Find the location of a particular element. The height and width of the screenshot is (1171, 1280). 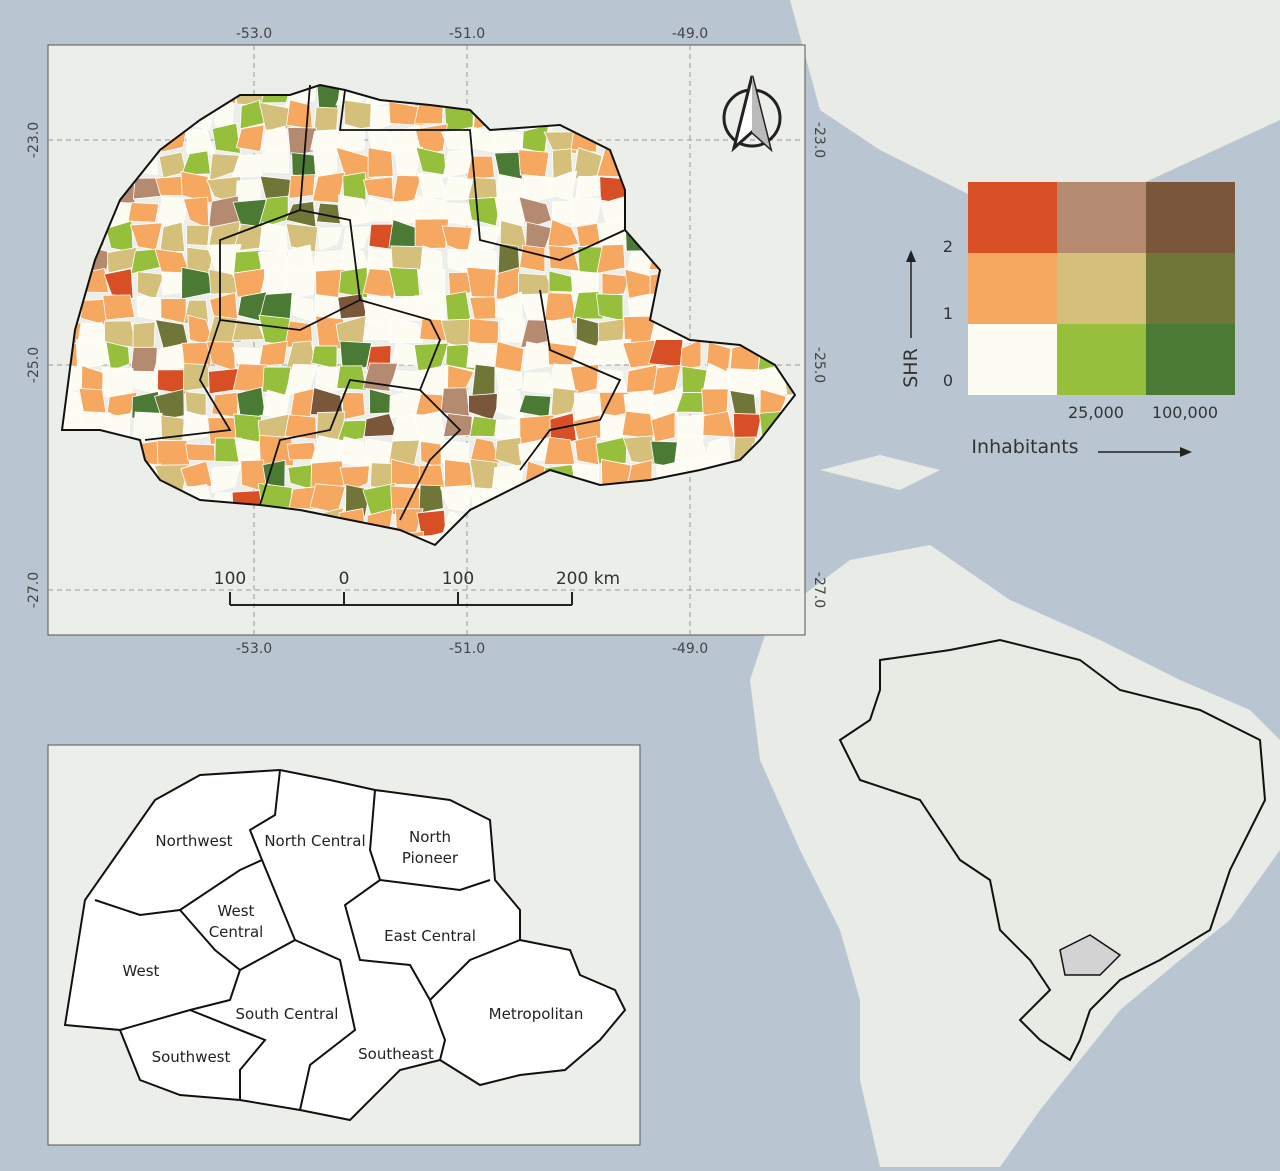

legend-x-title: Inhabitants is located at coordinates (1024, 447).